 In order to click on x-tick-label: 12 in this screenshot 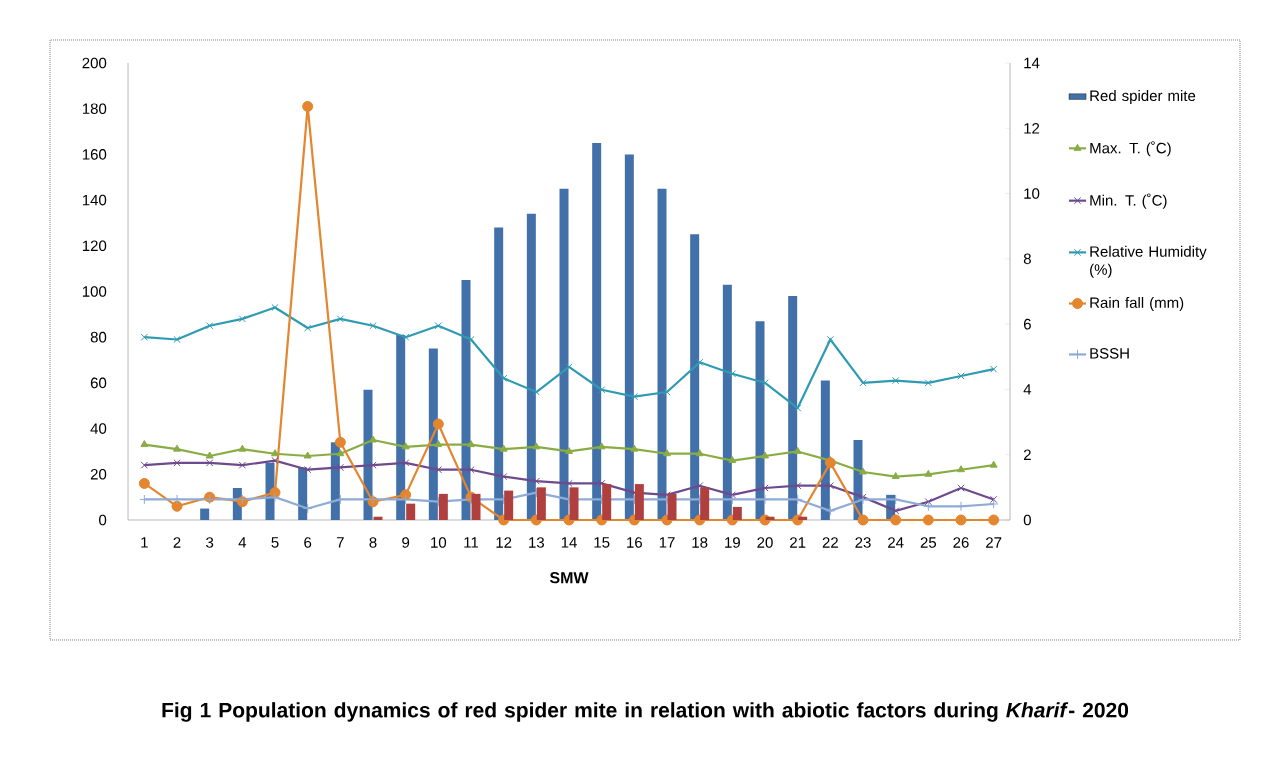, I will do `click(504, 542)`.